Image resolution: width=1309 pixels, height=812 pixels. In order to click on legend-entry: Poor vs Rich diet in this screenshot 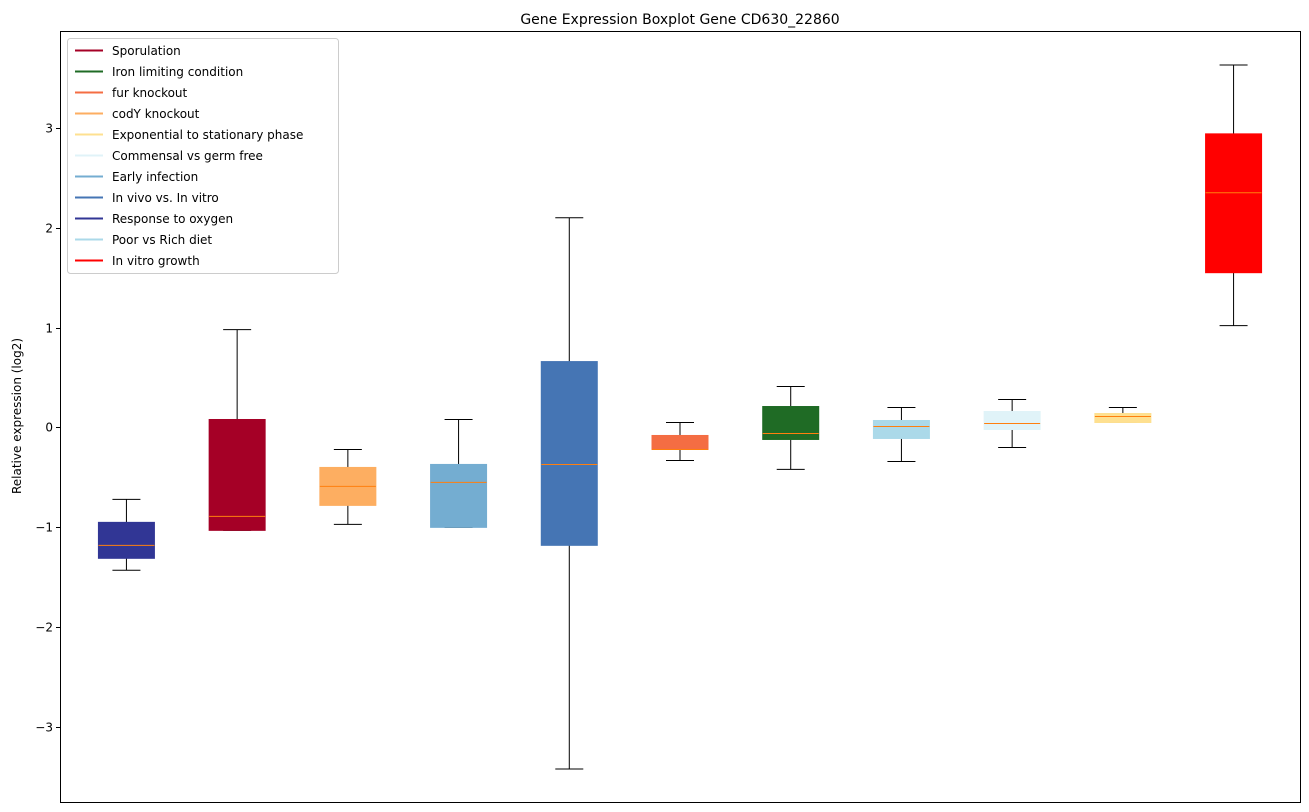, I will do `click(143, 240)`.